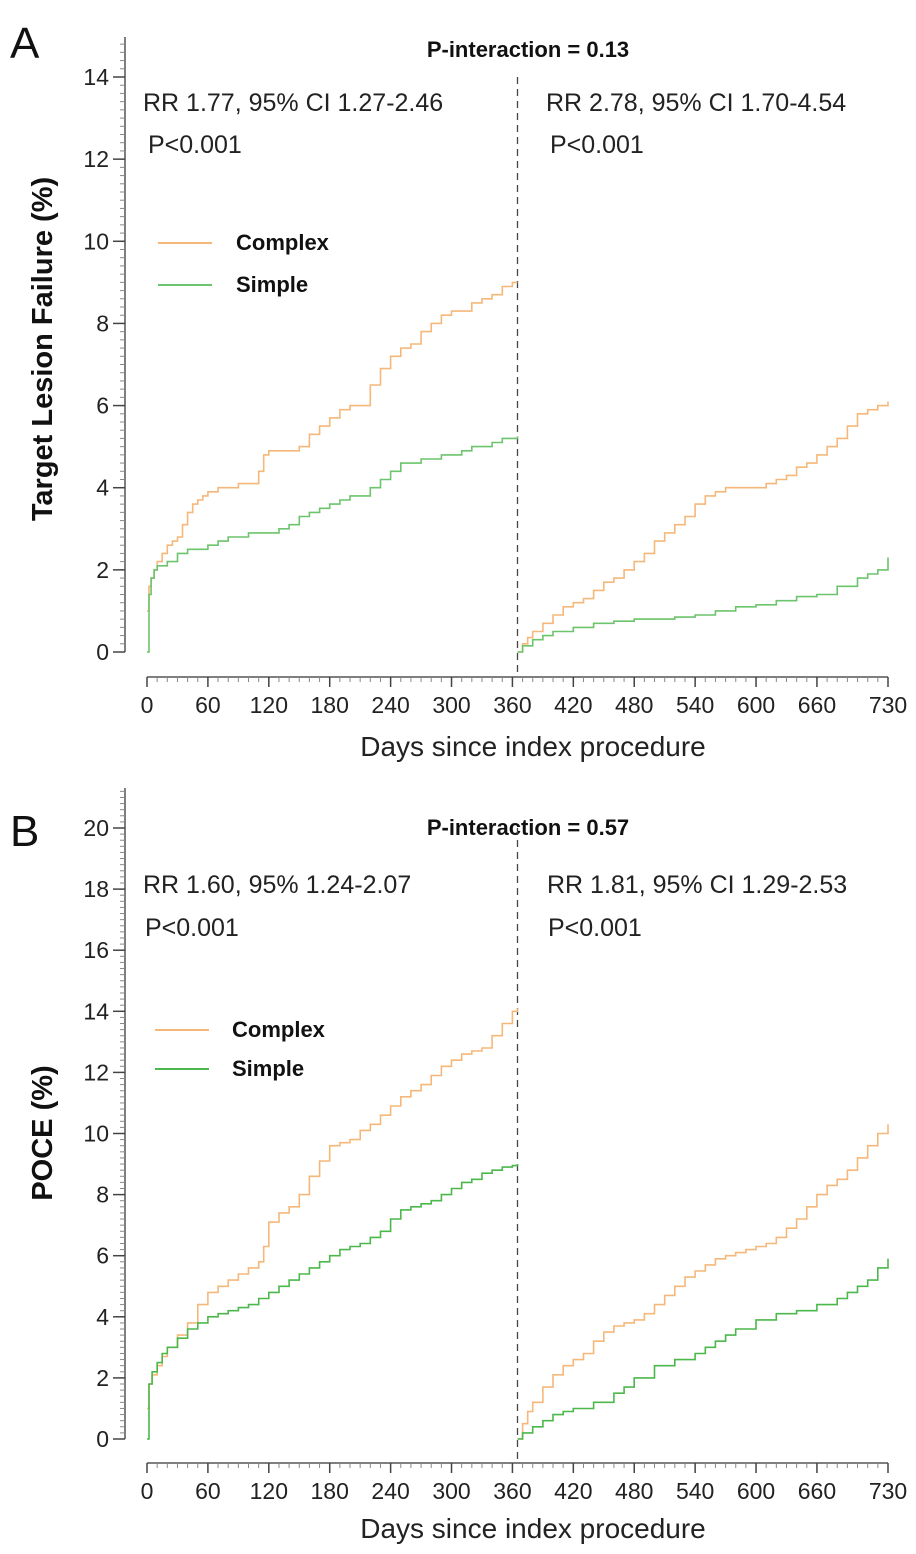  I want to click on panel-a-complex-curve-year1, so click(332, 446).